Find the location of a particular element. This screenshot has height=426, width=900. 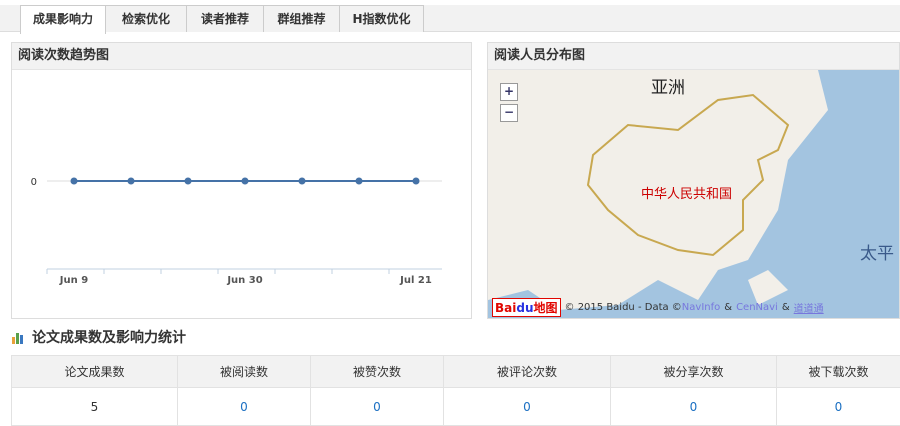

x-tick-label: Jul 21 is located at coordinates (415, 280).